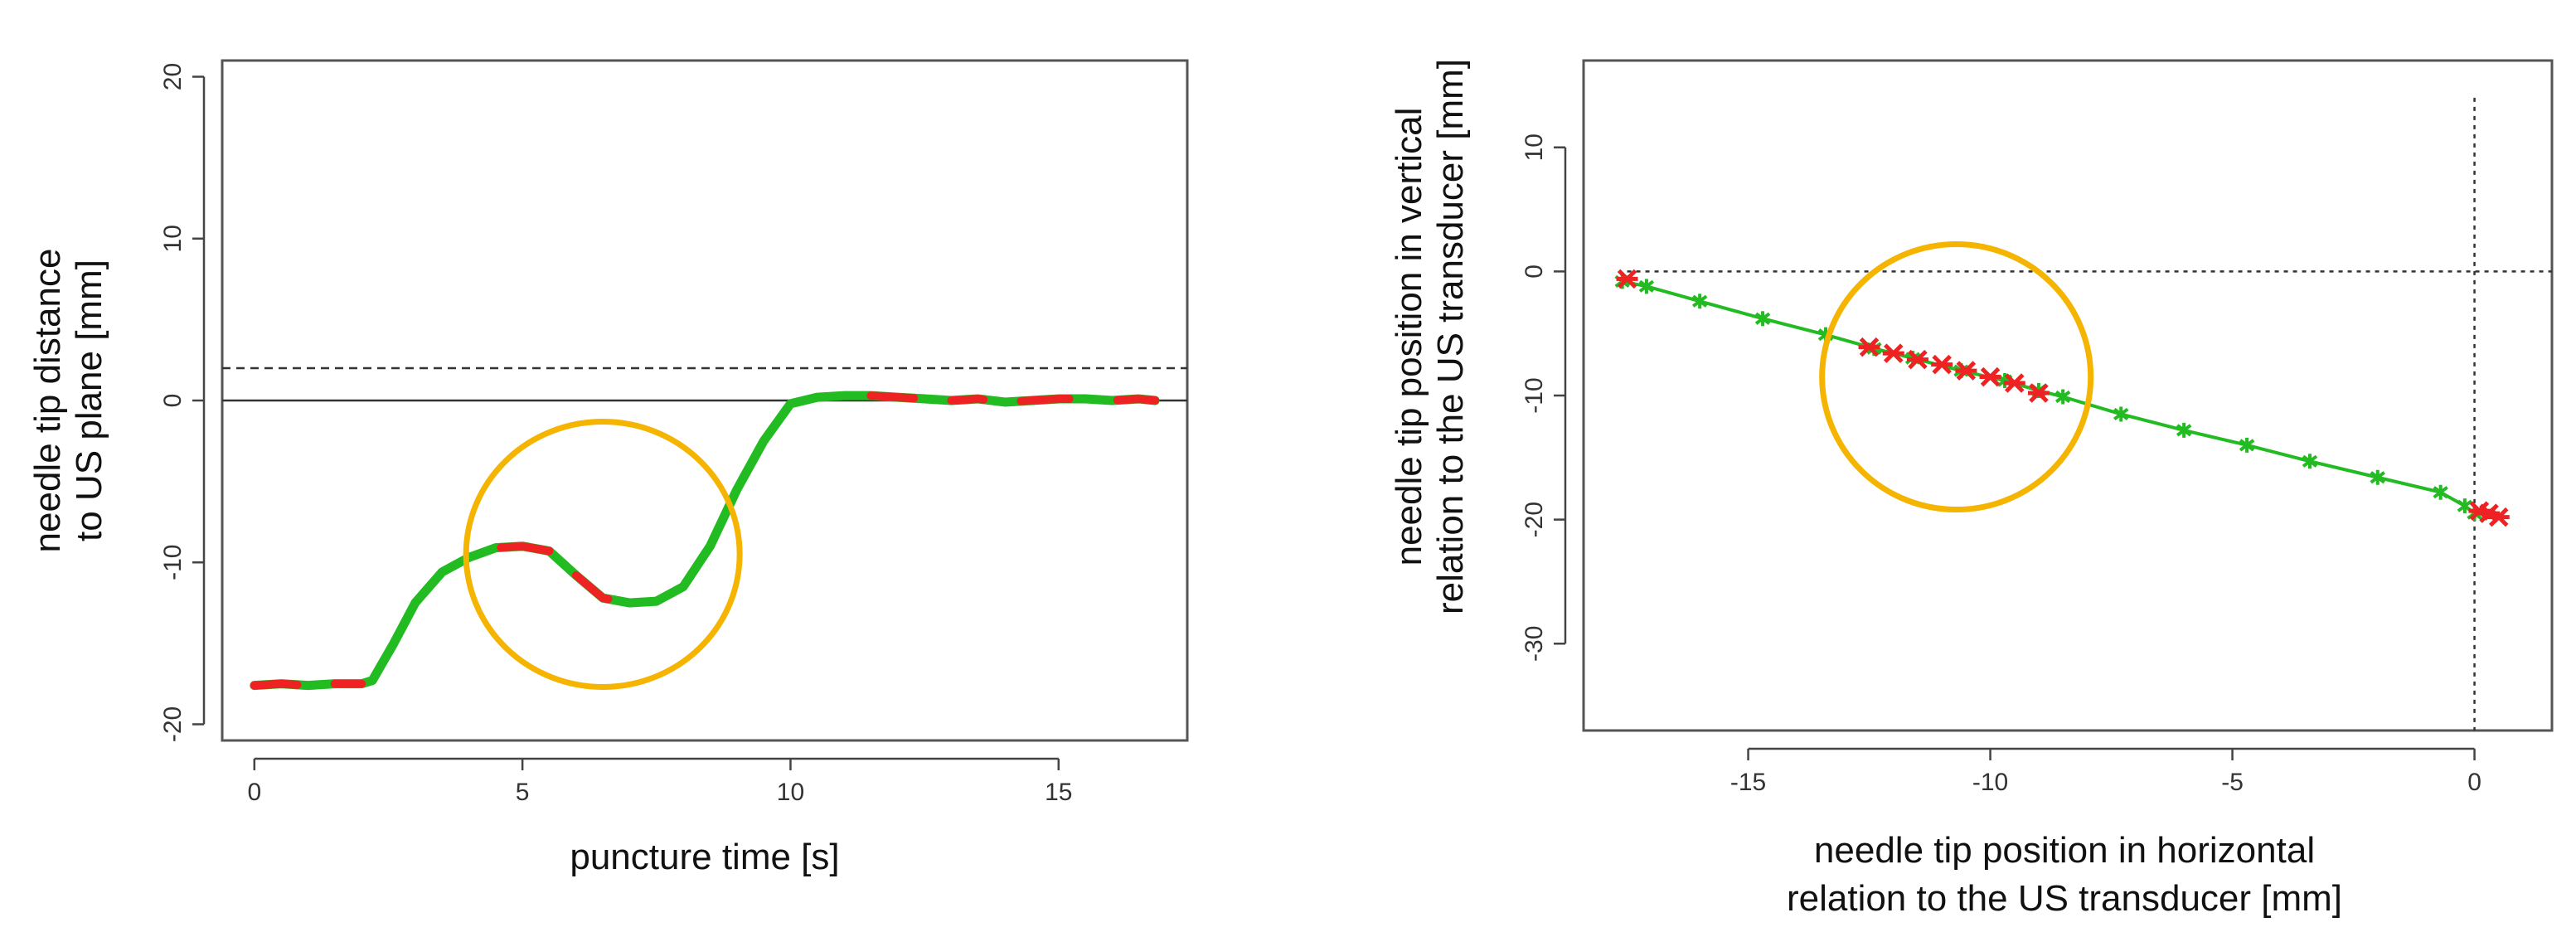  Describe the element at coordinates (2064, 898) in the screenshot. I see `x-axis-label-right-line2: relation to the US transducer [mm]` at that location.